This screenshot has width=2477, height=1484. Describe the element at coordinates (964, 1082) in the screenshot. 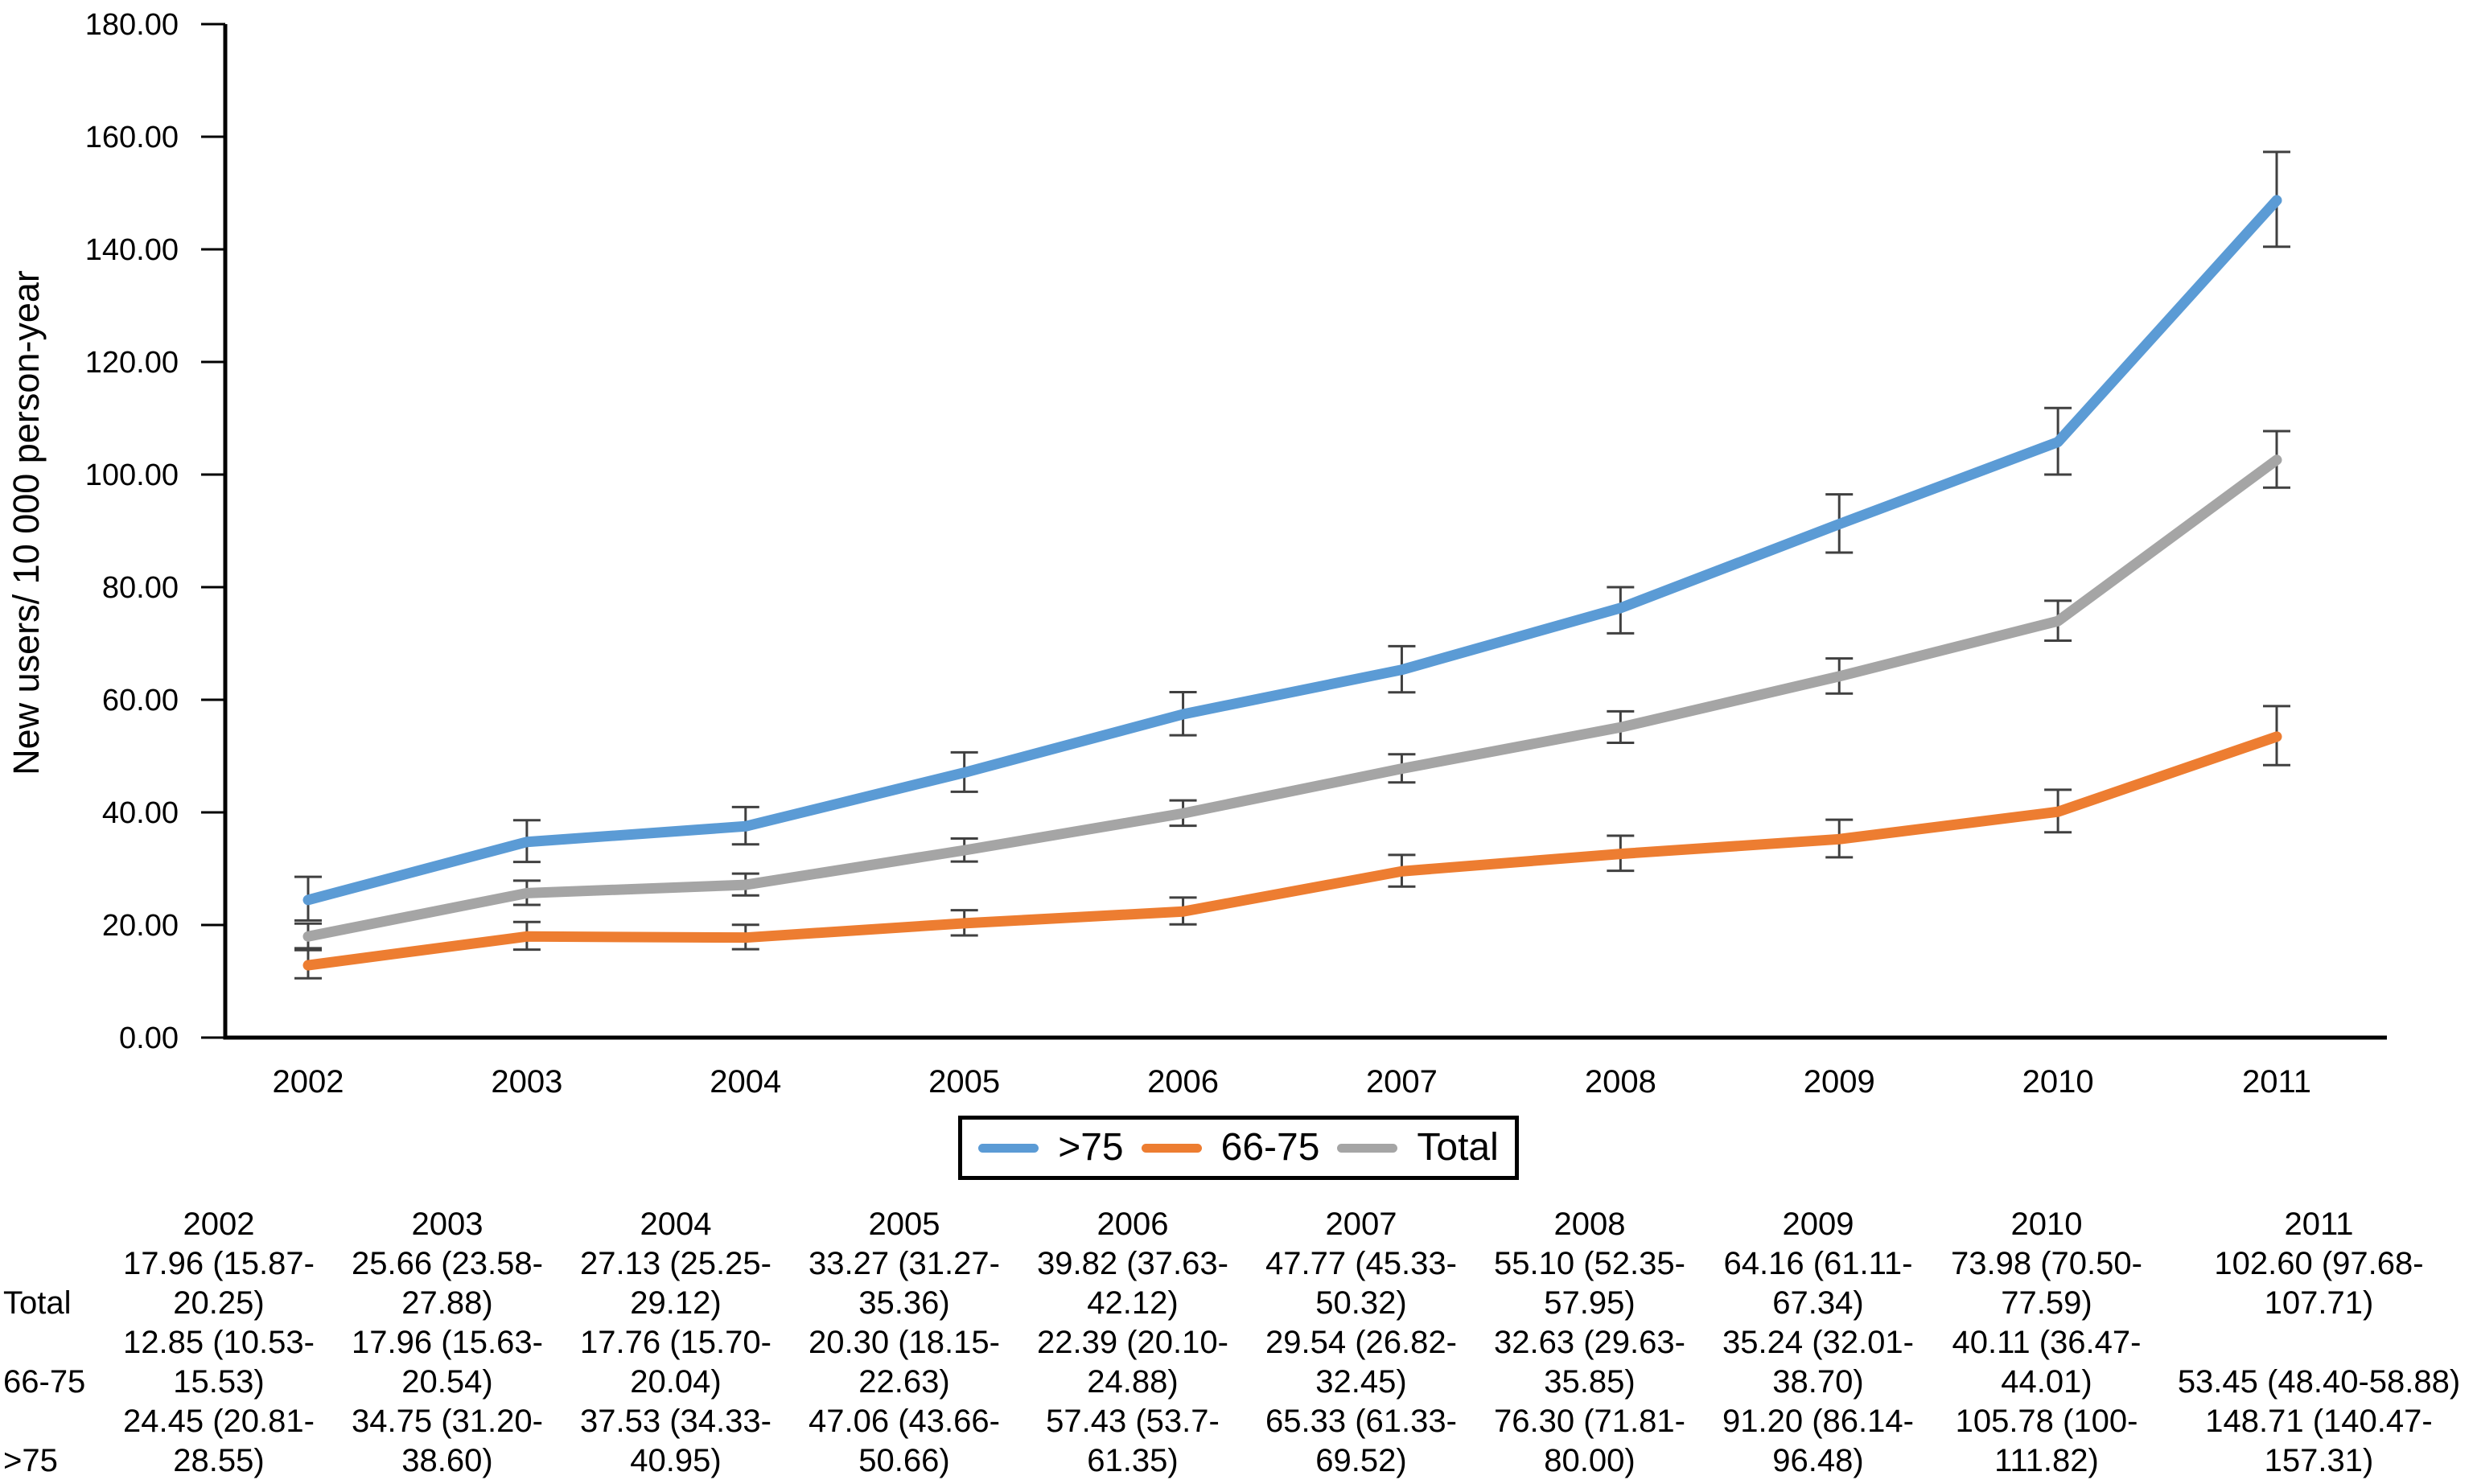

I see `x-tick-label: 2005` at that location.